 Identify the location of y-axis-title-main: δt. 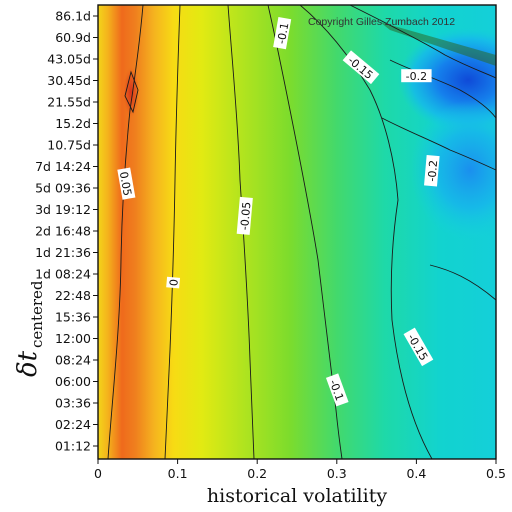
(28, 363).